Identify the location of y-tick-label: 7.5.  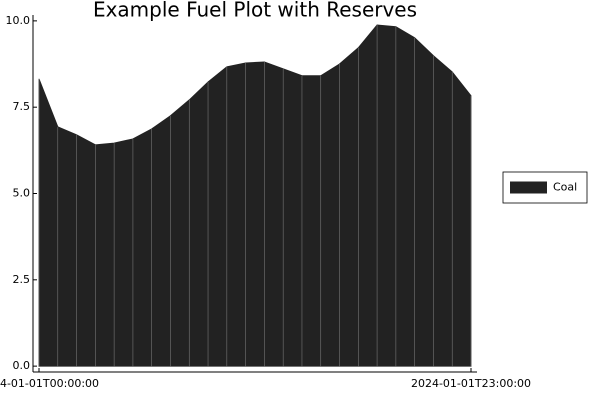
(22, 106).